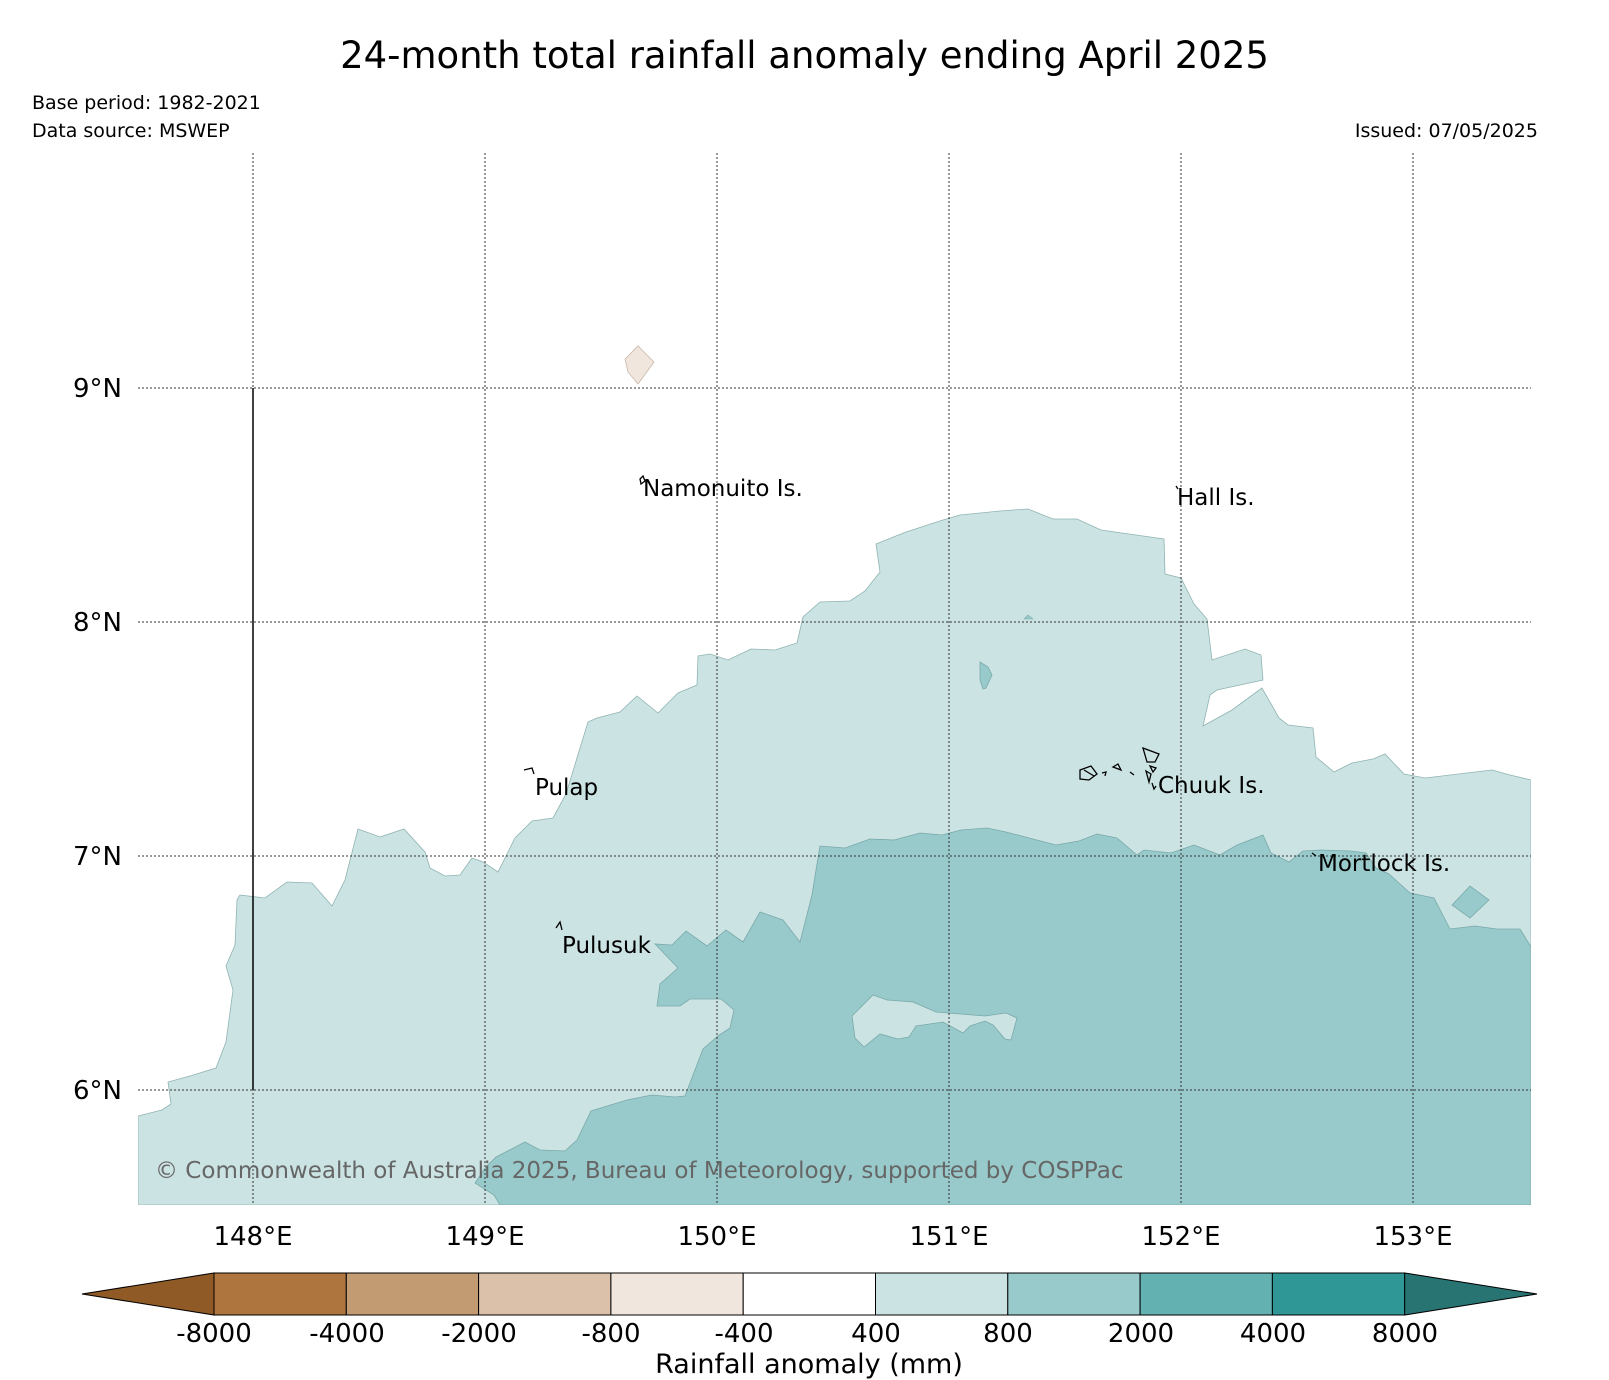 The width and height of the screenshot is (1609, 1380). Describe the element at coordinates (832, 1237) in the screenshot. I see `lon-tick-labels: 148°E 149°E 150°E 151°E 152°E 153°E` at that location.